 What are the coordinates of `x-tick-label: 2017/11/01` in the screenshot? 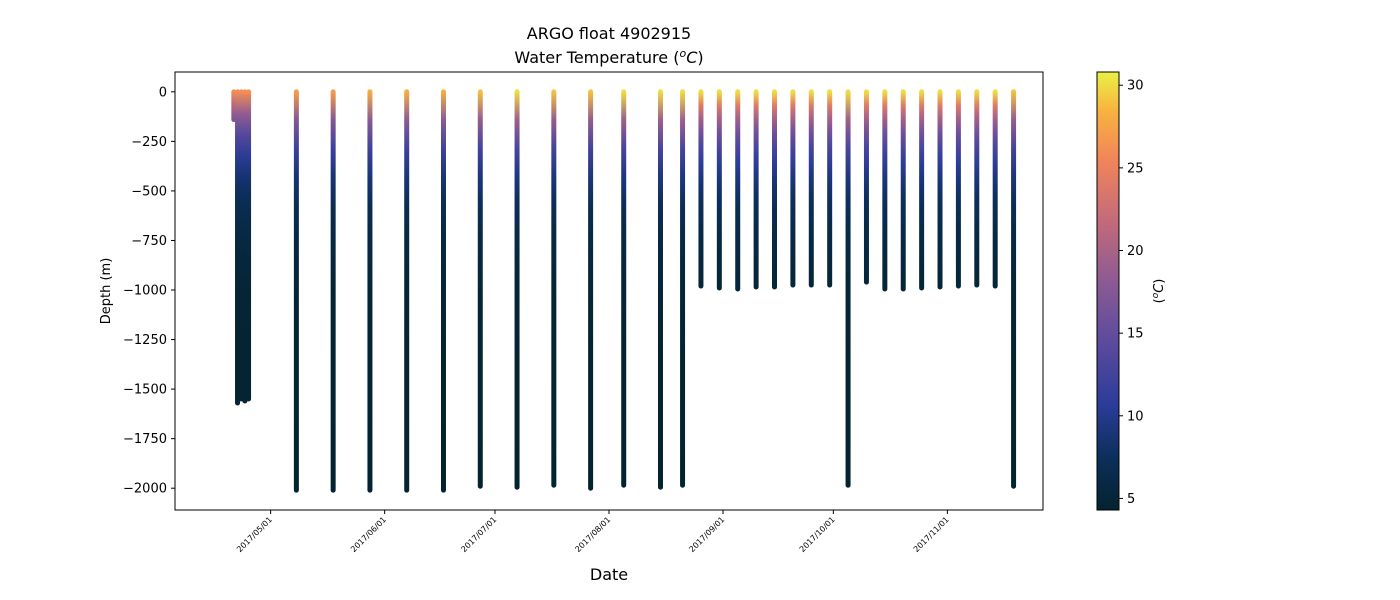 It's located at (931, 534).